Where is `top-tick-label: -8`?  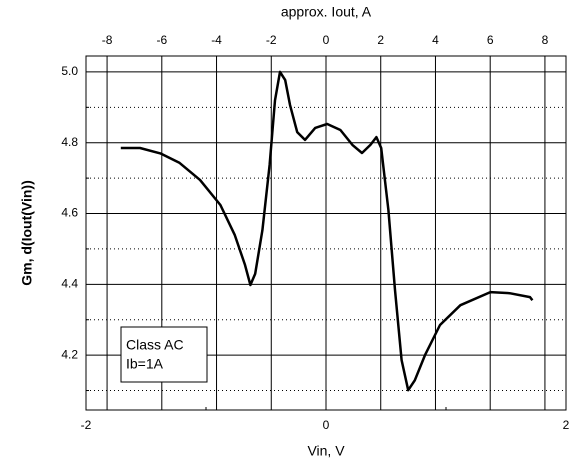
top-tick-label: -8 is located at coordinates (107, 40).